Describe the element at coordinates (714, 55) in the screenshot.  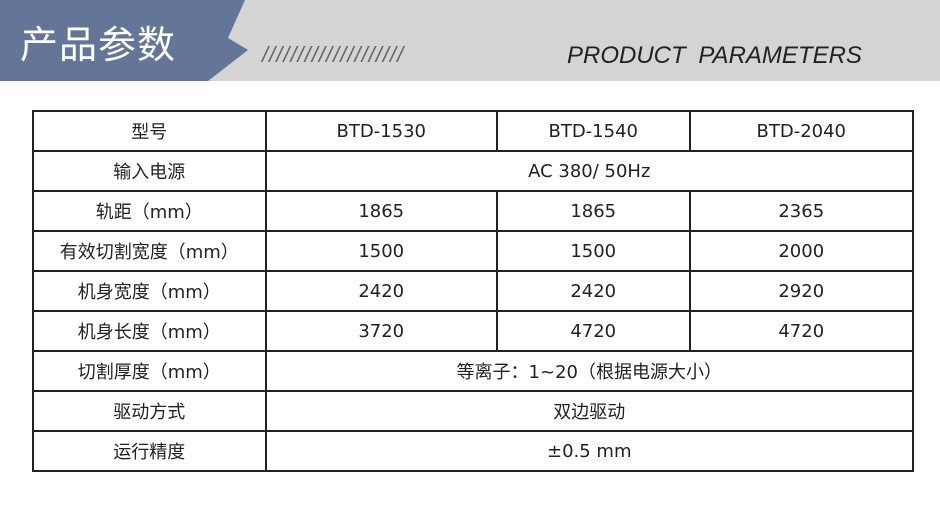
I see `page-subtitle: PRODUCT PARAMETERS` at that location.